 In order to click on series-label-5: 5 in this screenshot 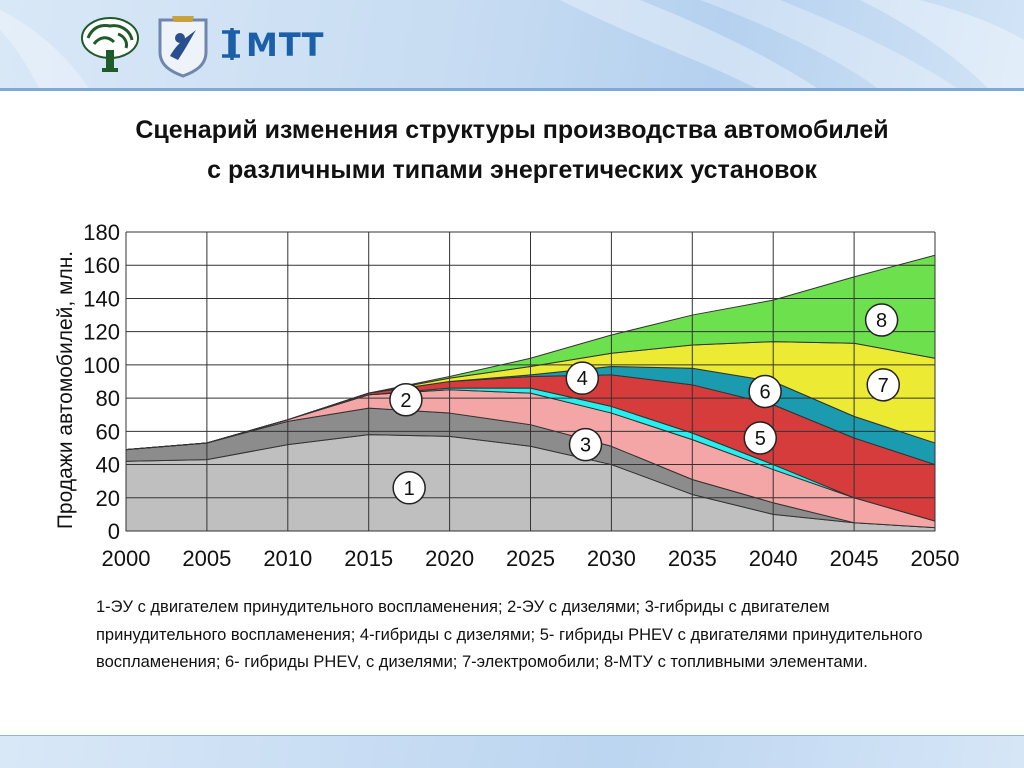, I will do `click(760, 439)`.